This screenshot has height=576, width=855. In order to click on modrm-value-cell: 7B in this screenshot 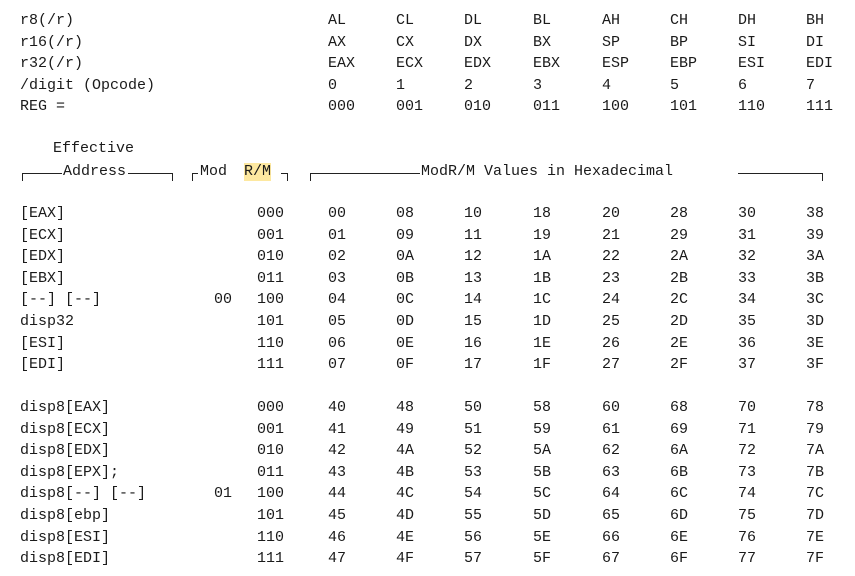, I will do `click(815, 472)`.